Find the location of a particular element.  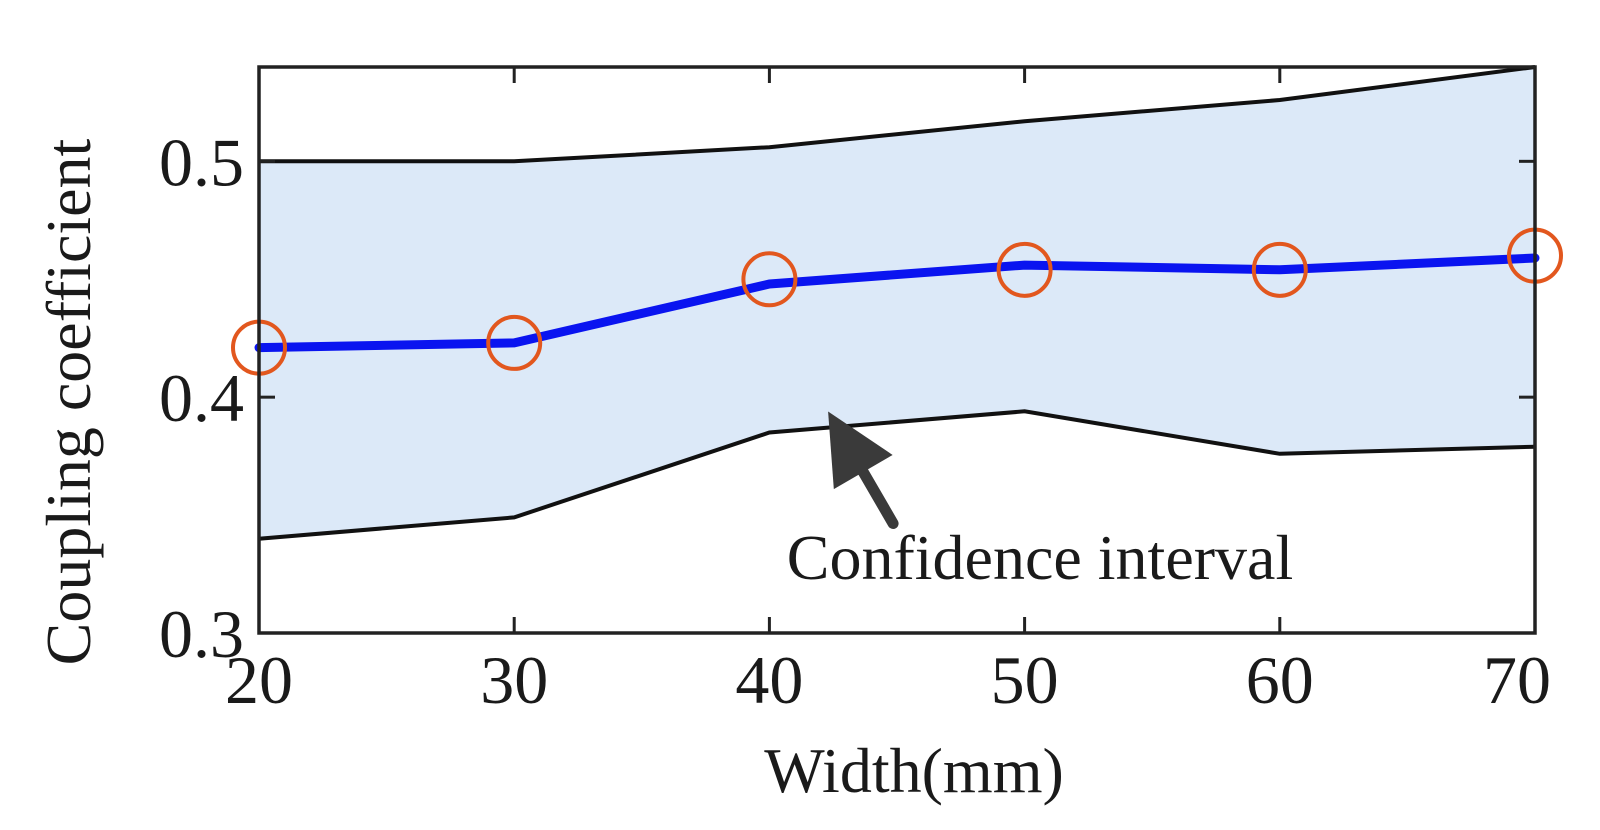

y-tick-labels: 0.3 0.4 0.5 is located at coordinates (201, 398).